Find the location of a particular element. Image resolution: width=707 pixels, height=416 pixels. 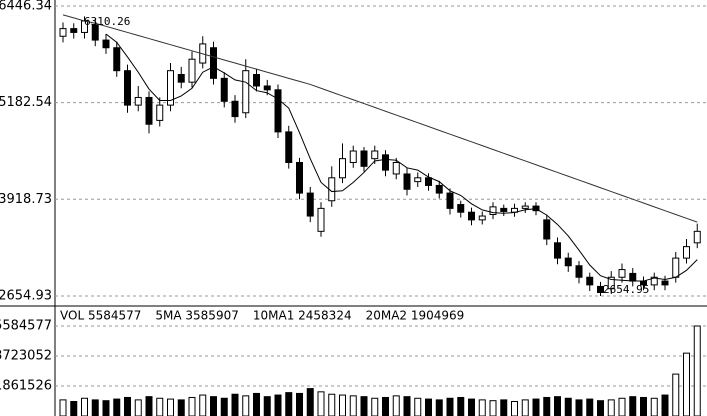

y-tick-label: 6446.34 is located at coordinates (26, 6).